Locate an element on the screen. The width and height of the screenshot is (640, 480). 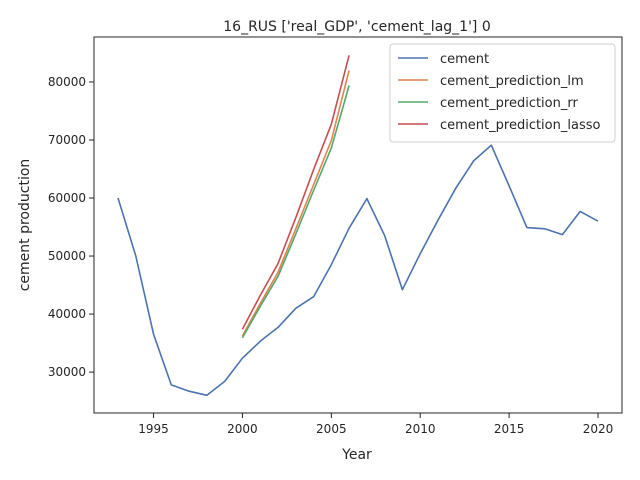
series-line-cement_prediction_rr is located at coordinates (295, 212).